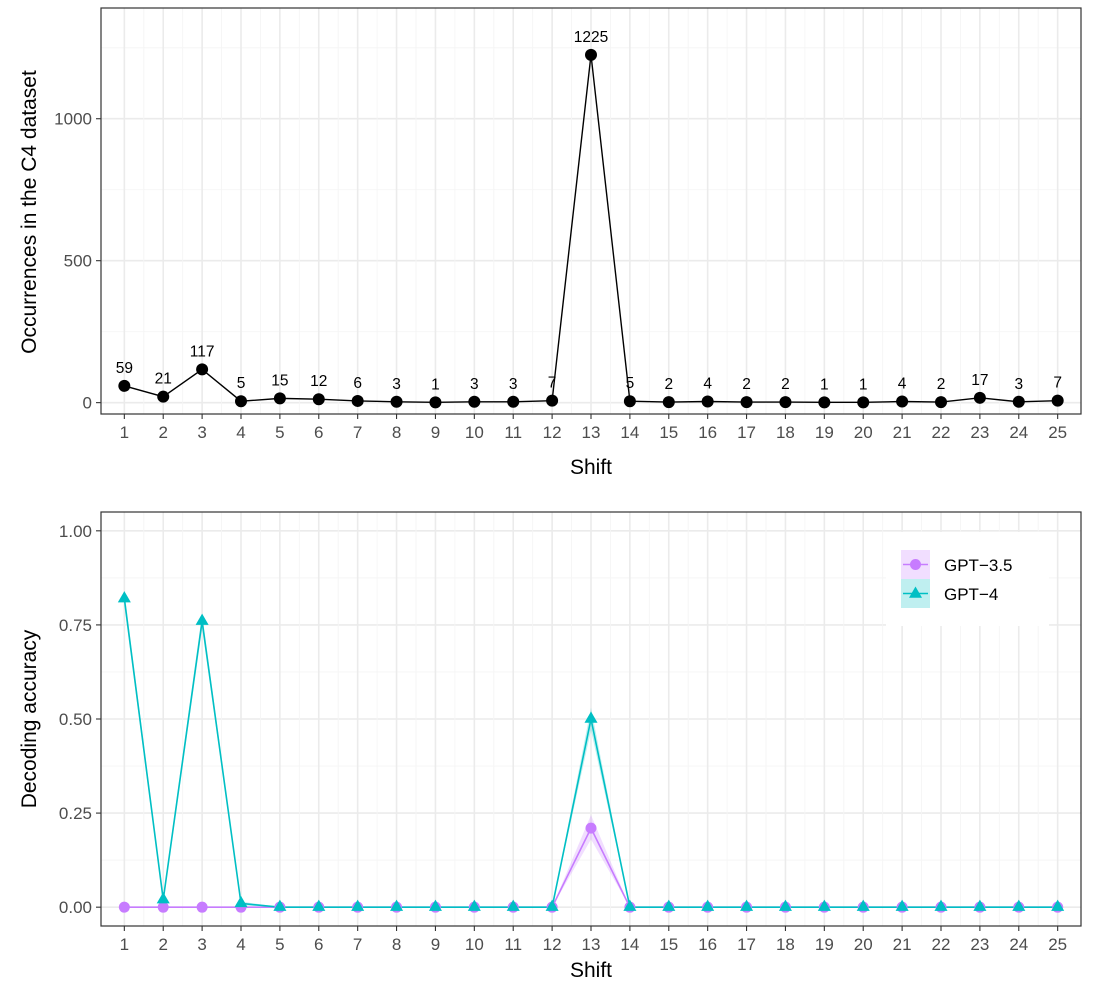  What do you see at coordinates (124, 368) in the screenshot?
I see `data-label: 59` at bounding box center [124, 368].